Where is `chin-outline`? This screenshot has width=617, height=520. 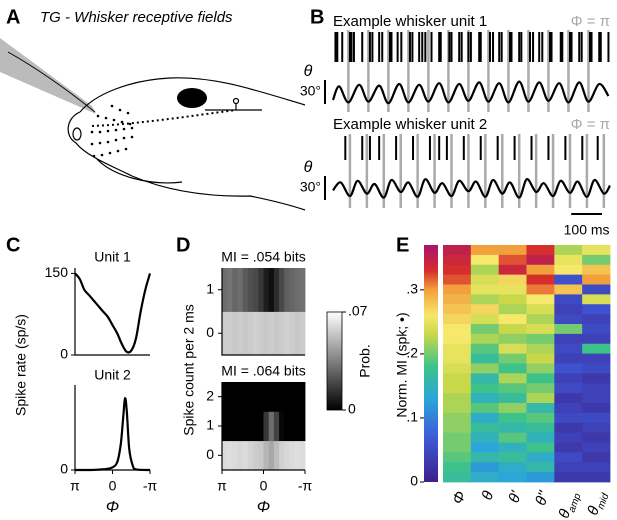 chin-outline is located at coordinates (139, 170).